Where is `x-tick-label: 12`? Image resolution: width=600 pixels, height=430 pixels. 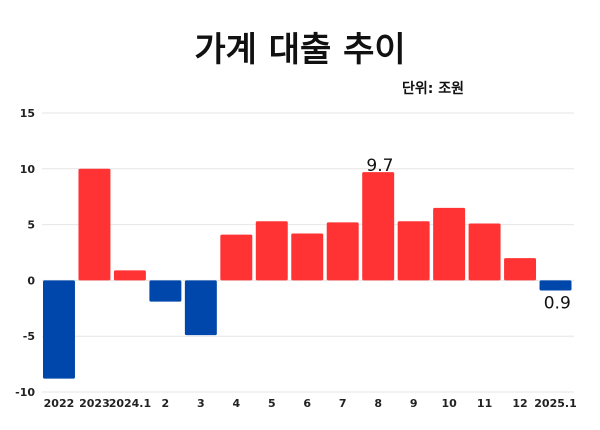 x-tick-label: 12 is located at coordinates (519, 403).